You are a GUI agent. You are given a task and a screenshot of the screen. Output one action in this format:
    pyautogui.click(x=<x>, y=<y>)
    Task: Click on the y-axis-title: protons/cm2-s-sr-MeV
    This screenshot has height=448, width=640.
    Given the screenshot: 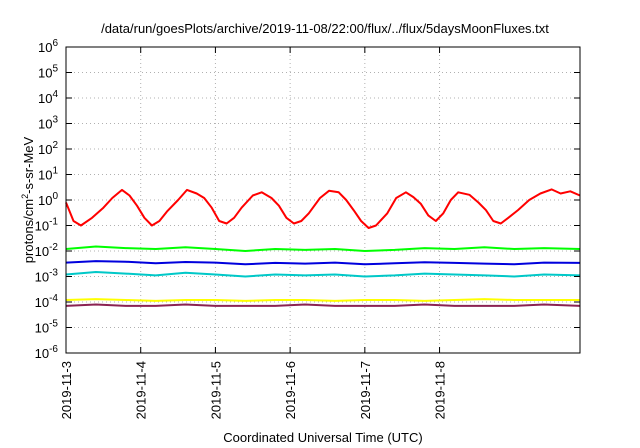 What is the action you would take?
    pyautogui.click(x=28, y=199)
    